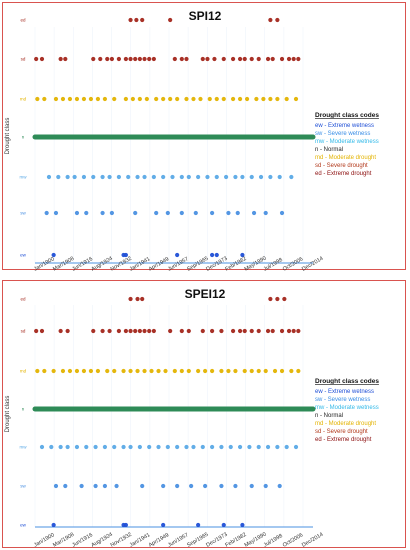  What do you see at coordinates (205, 16) in the screenshot?
I see `chart-title: SPI12` at bounding box center [205, 16].